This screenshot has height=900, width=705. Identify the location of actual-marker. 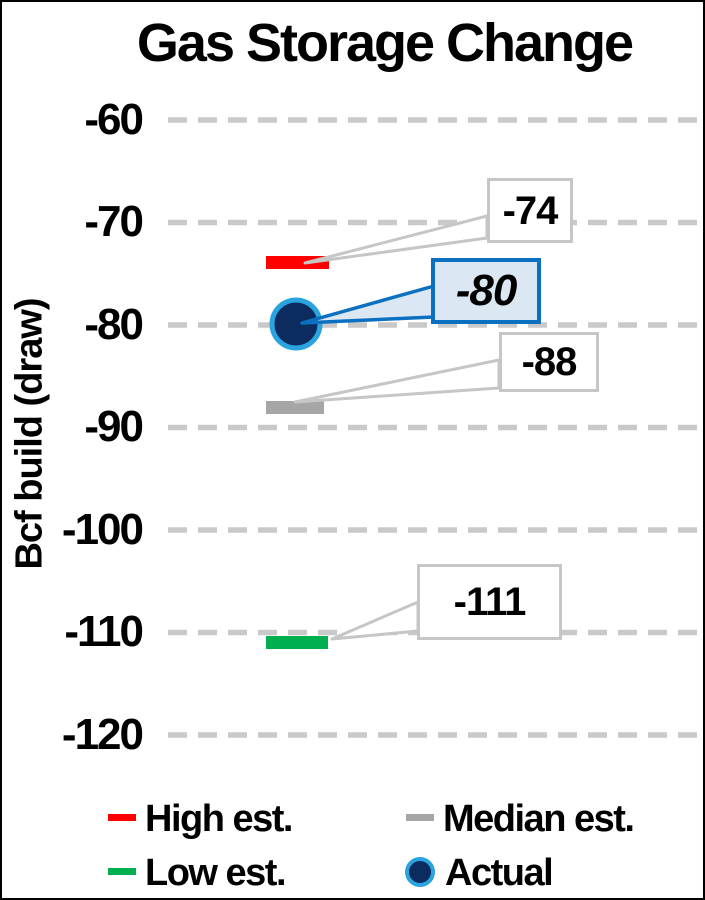
(296, 324).